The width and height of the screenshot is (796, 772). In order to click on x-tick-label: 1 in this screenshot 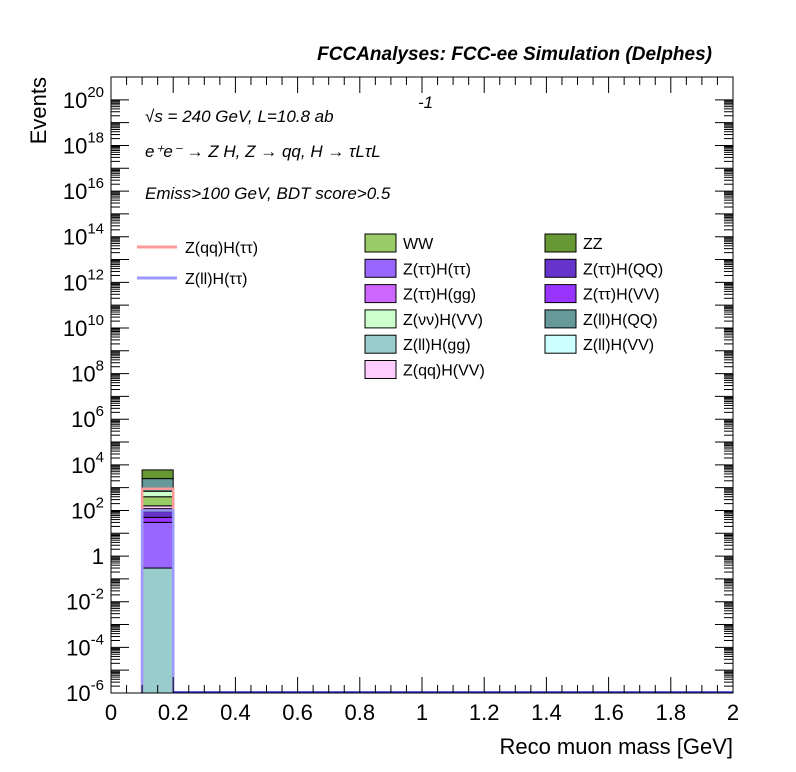, I will do `click(422, 712)`.